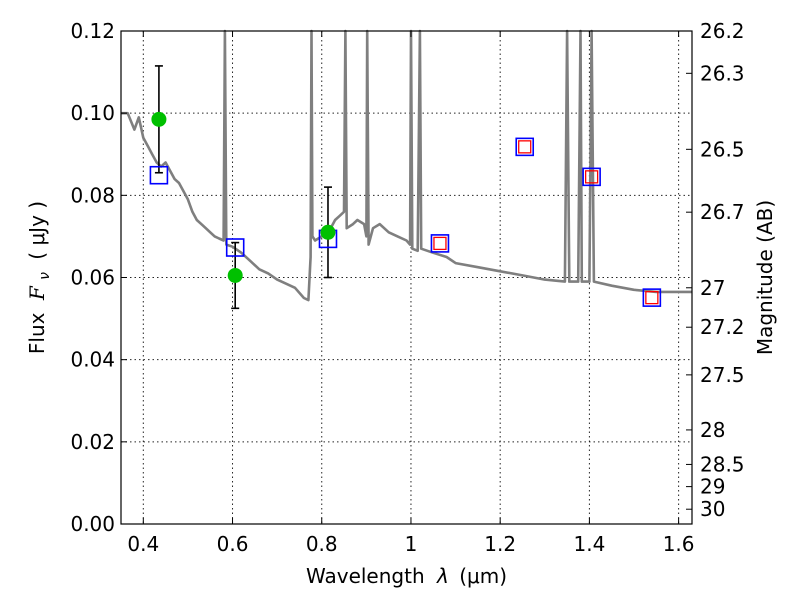 This screenshot has height=600, width=800. I want to click on x-axis-label-unit: (μm), so click(483, 576).